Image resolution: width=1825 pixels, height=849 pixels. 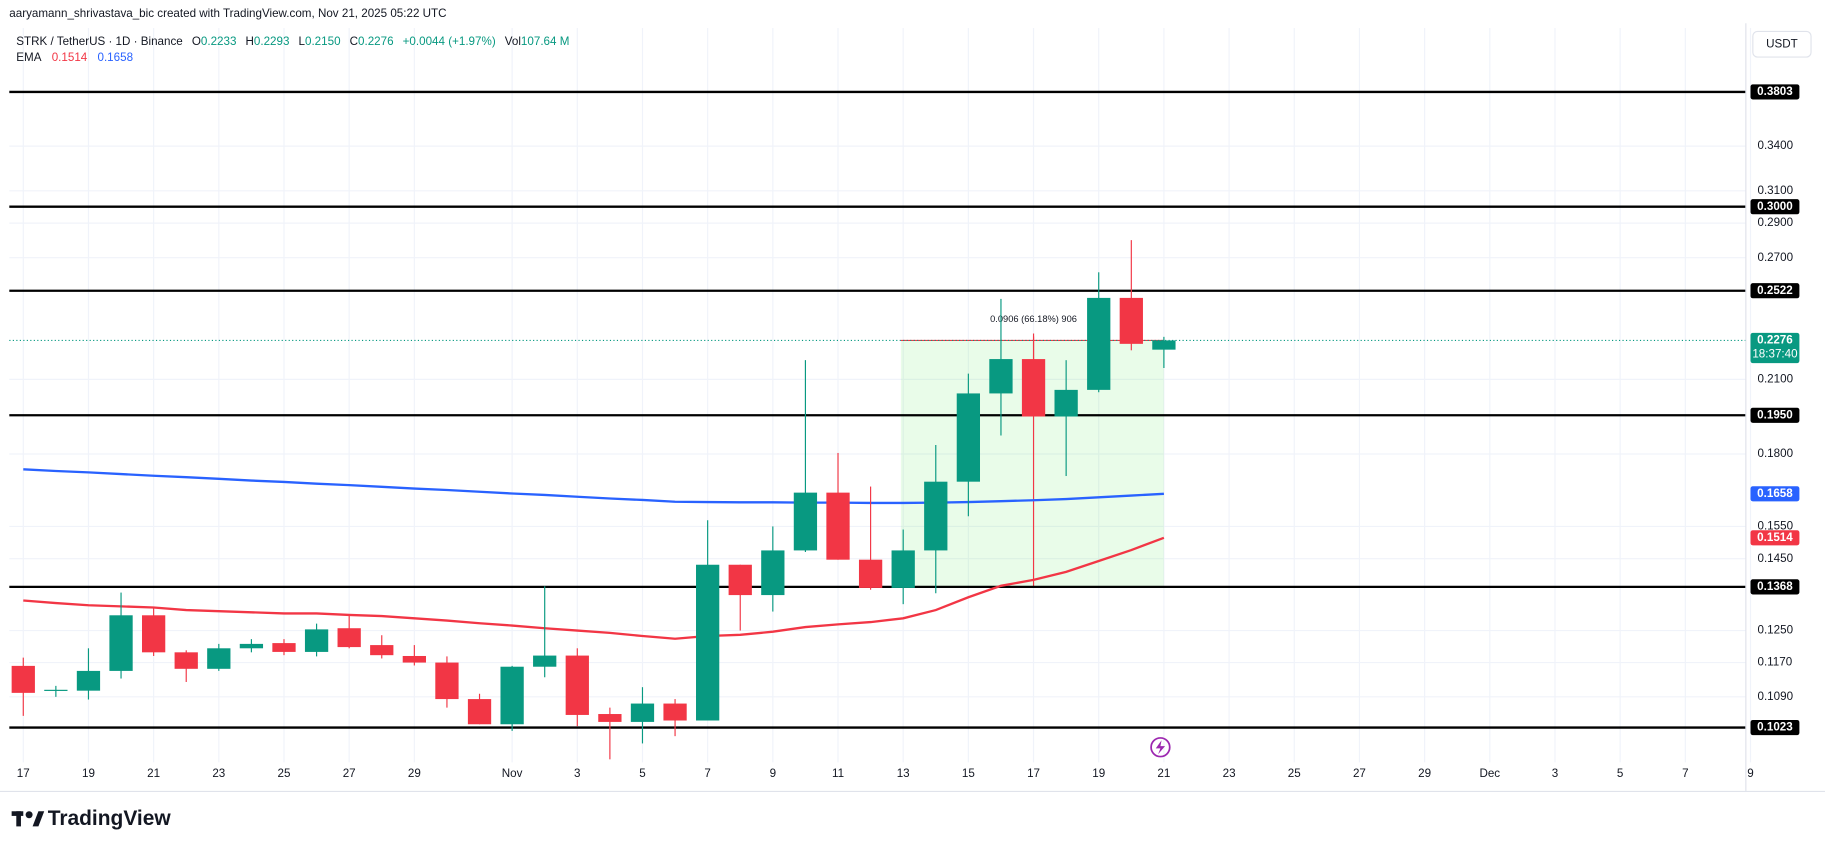 I want to click on ema-tag-label: 0.1514, so click(x=1775, y=537).